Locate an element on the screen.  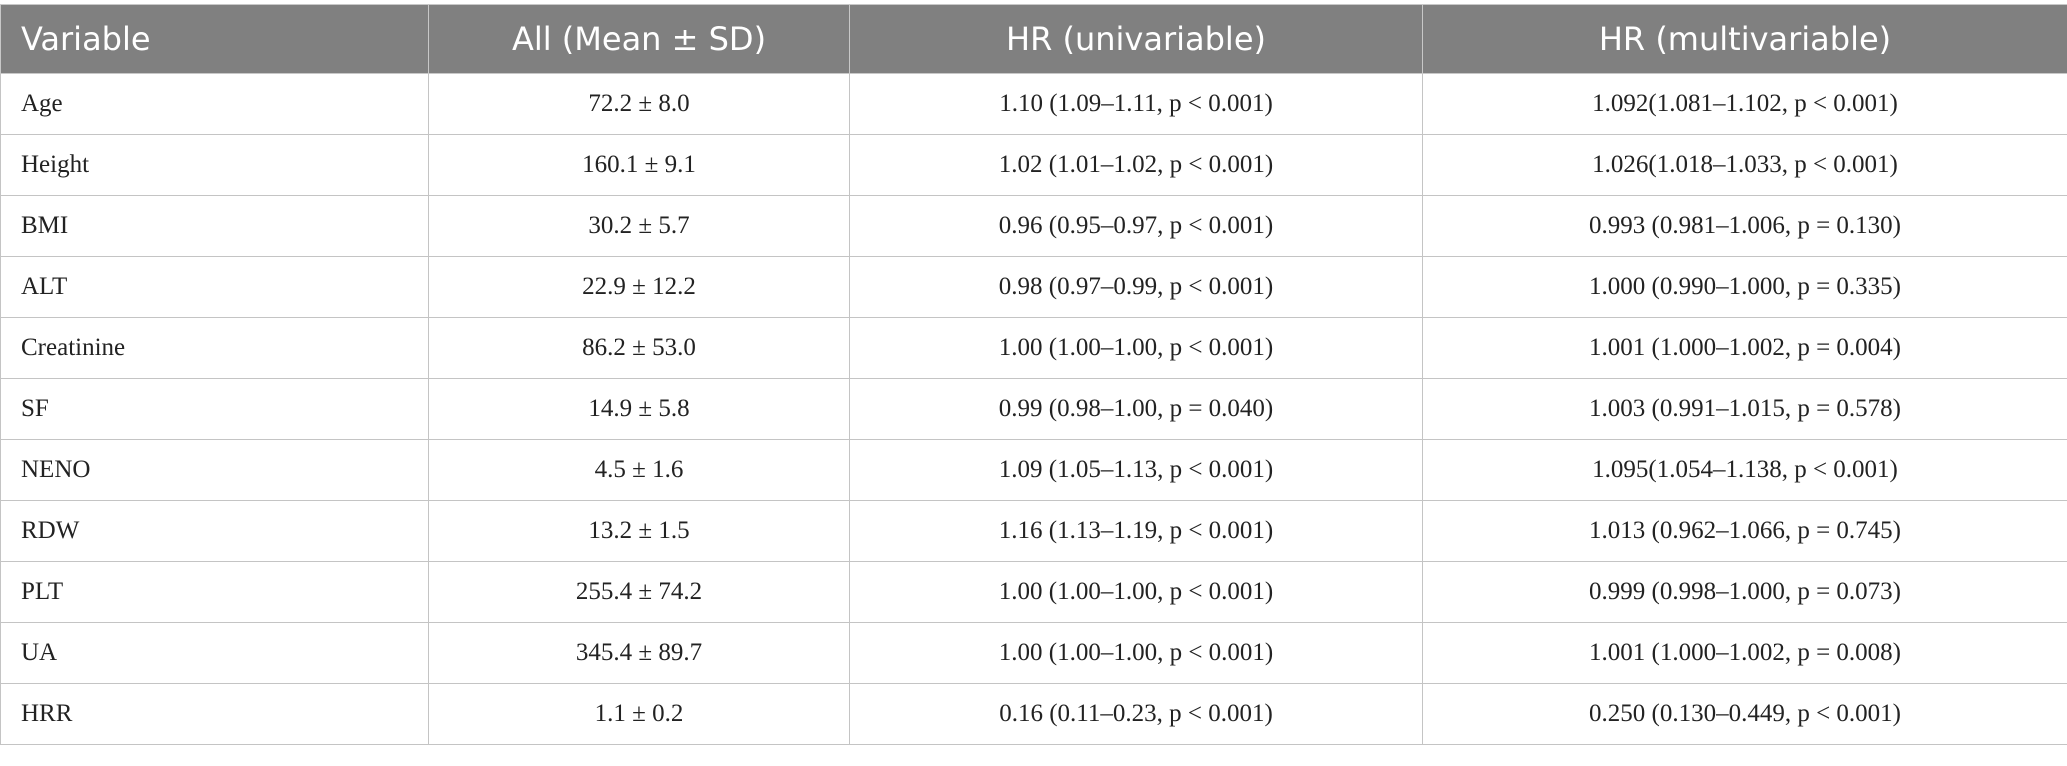
value-cell: 0.99 (0.98–1.00, p = 0.040) is located at coordinates (1136, 409).